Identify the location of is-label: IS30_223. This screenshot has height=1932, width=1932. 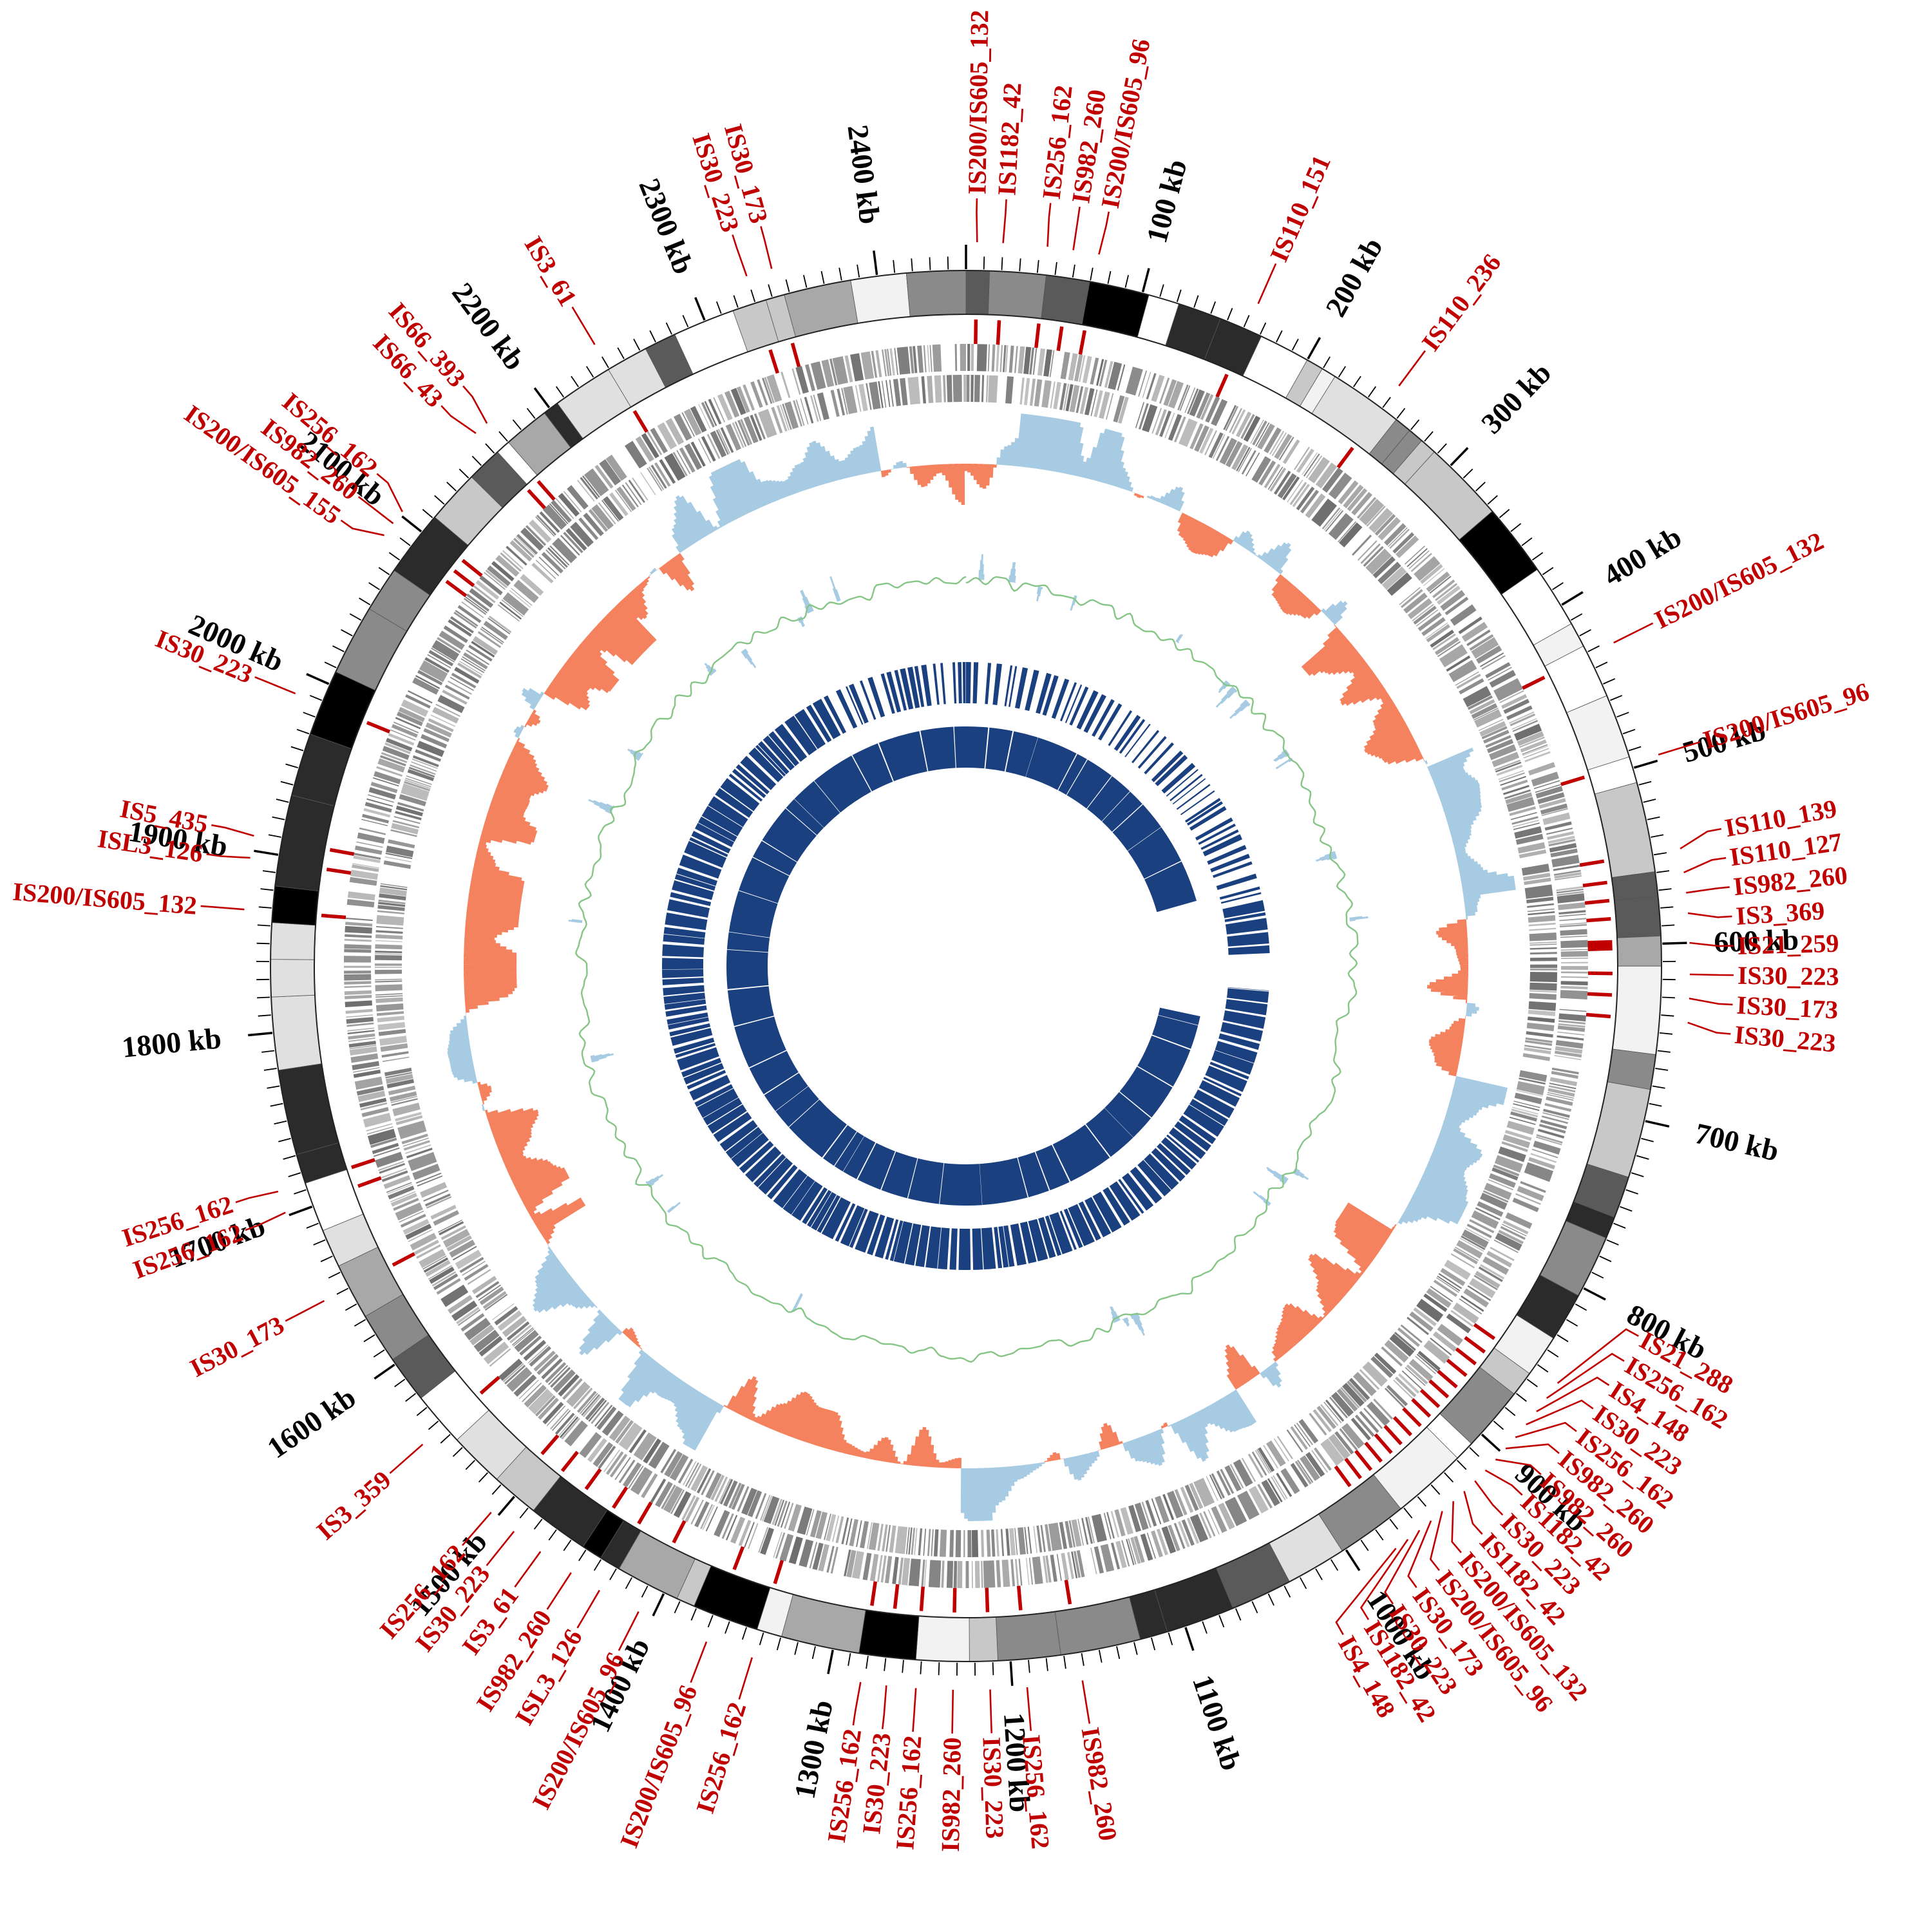
(993, 1788).